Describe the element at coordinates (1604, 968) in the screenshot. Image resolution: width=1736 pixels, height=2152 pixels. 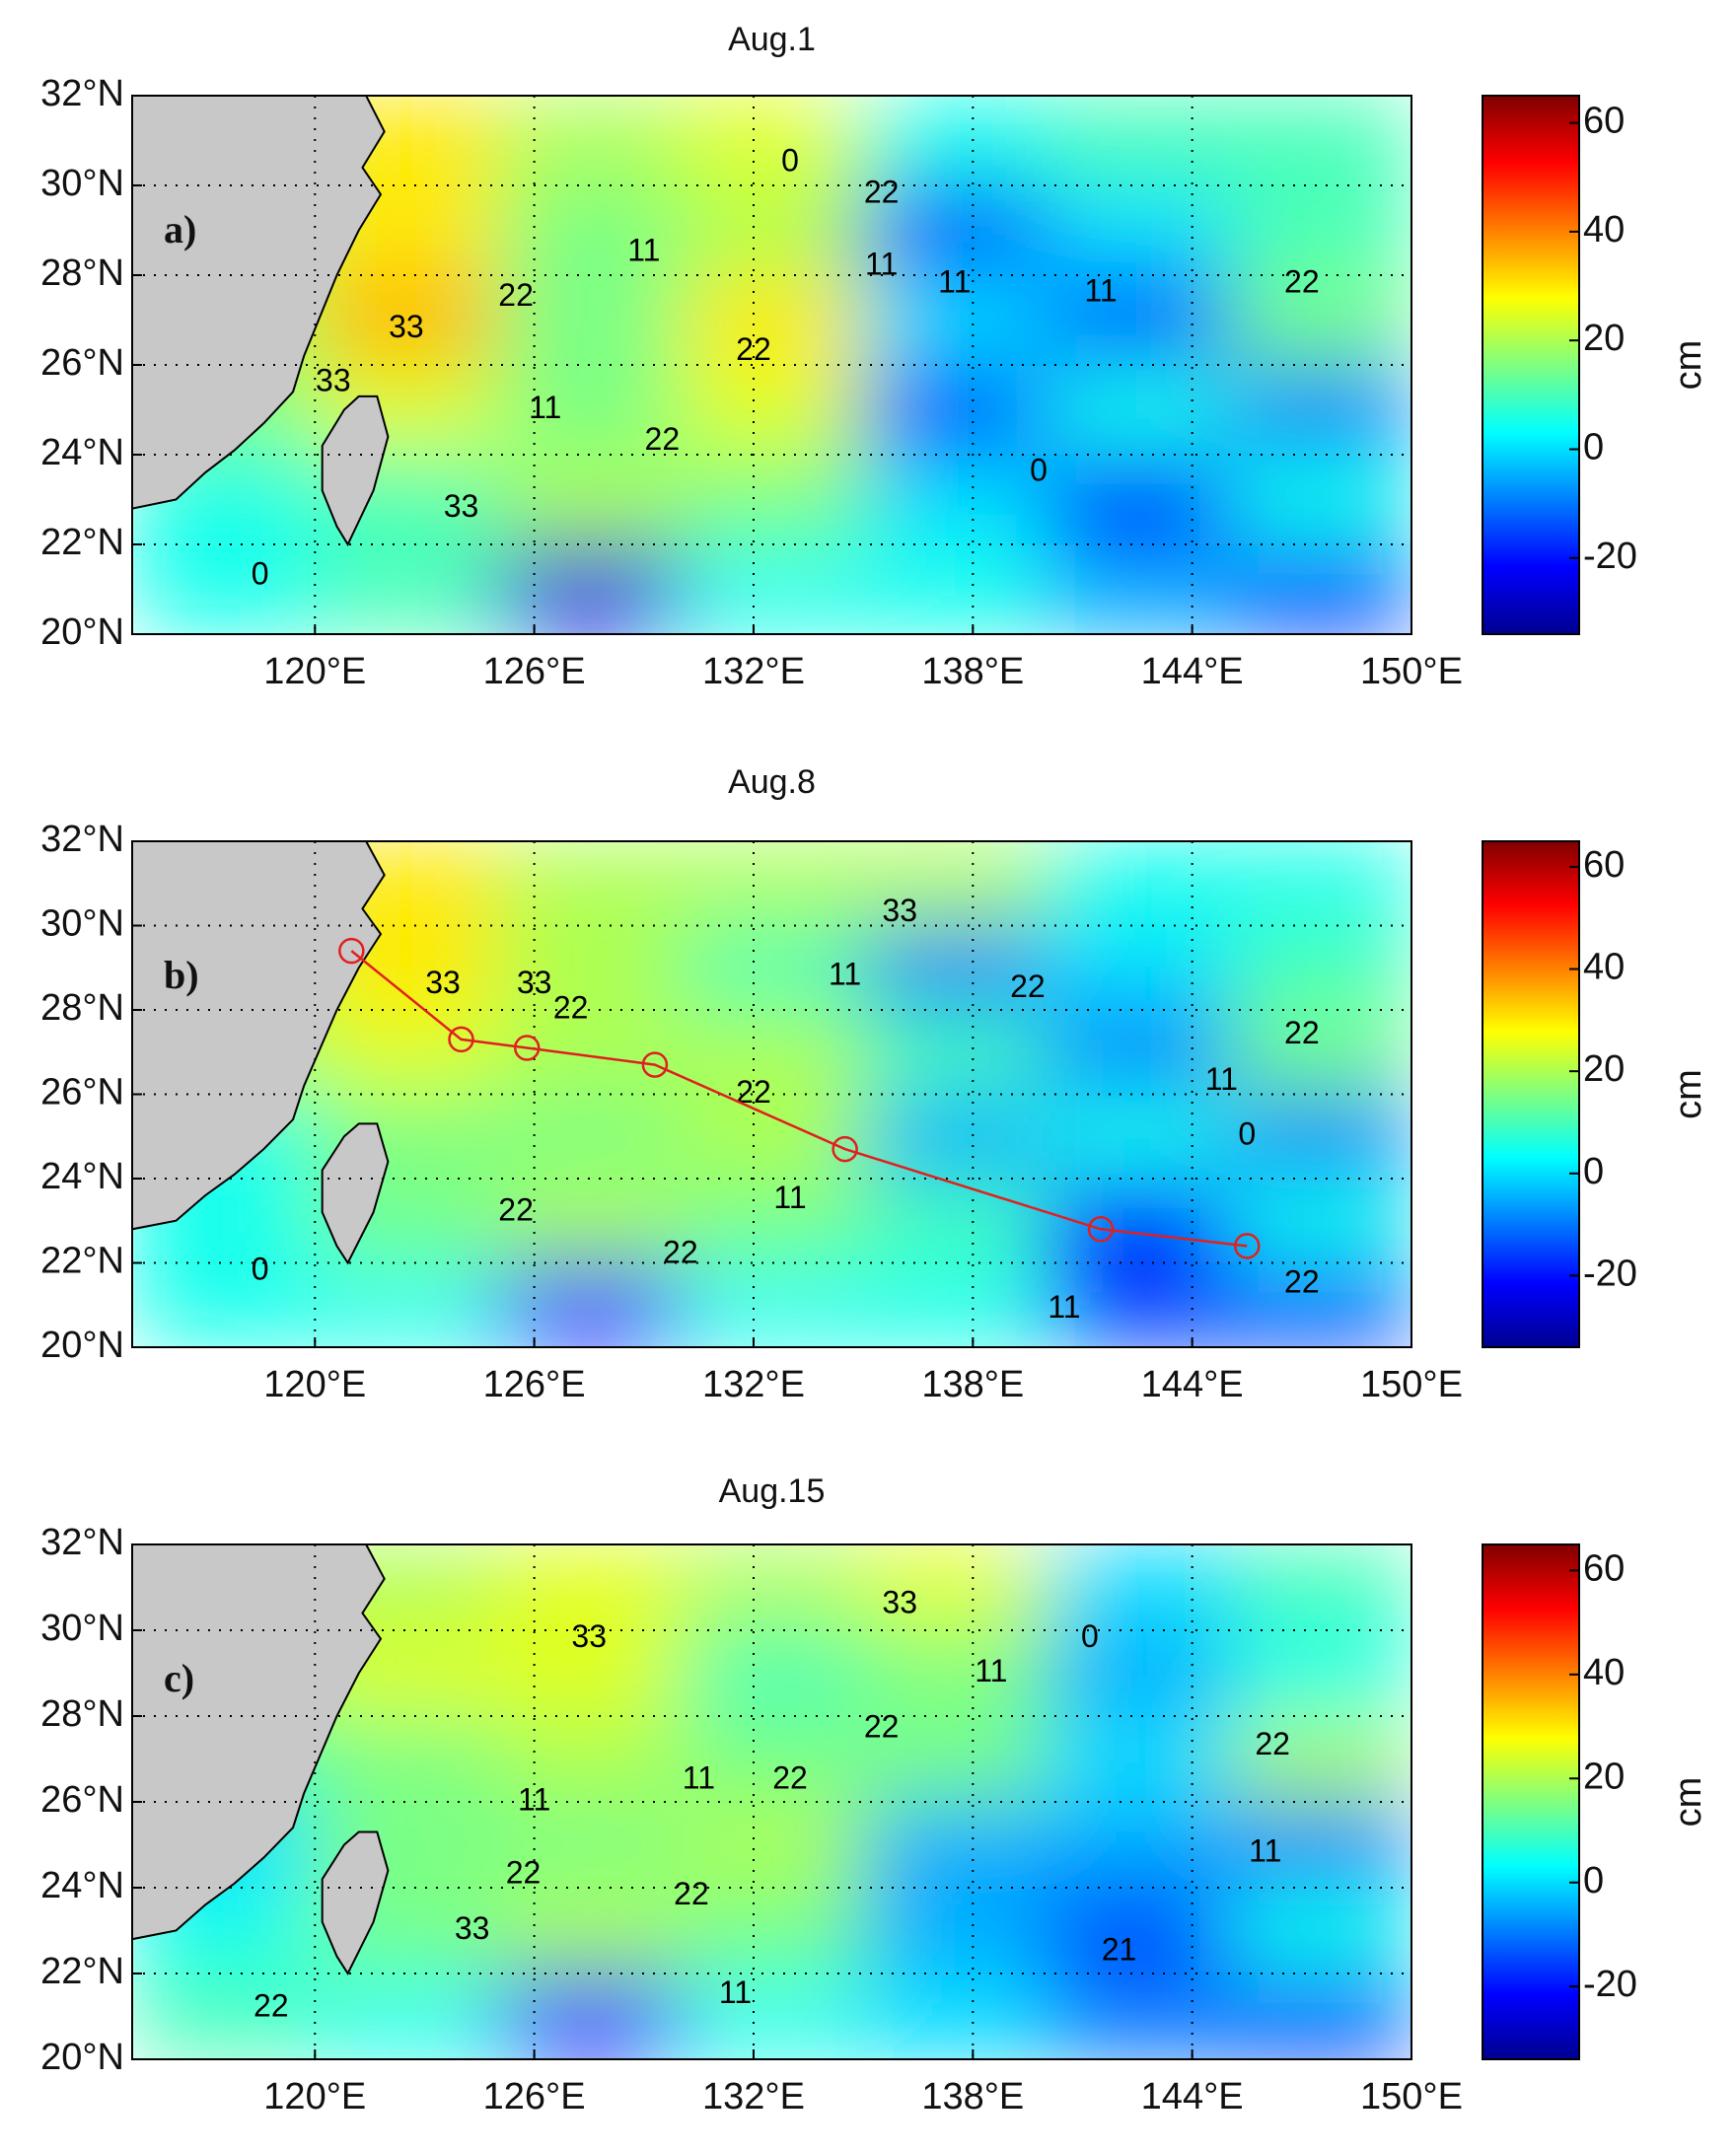
I see `colorbar-tick-label: 40` at that location.